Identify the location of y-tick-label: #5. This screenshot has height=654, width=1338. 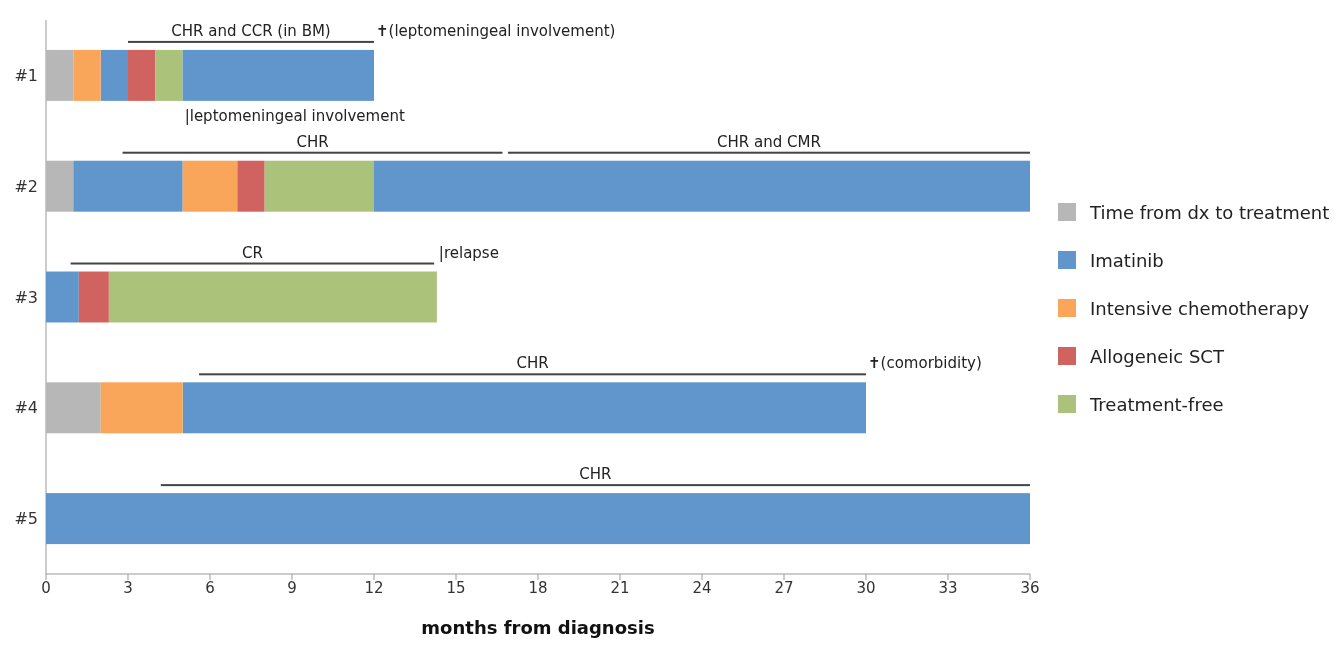
(26, 519).